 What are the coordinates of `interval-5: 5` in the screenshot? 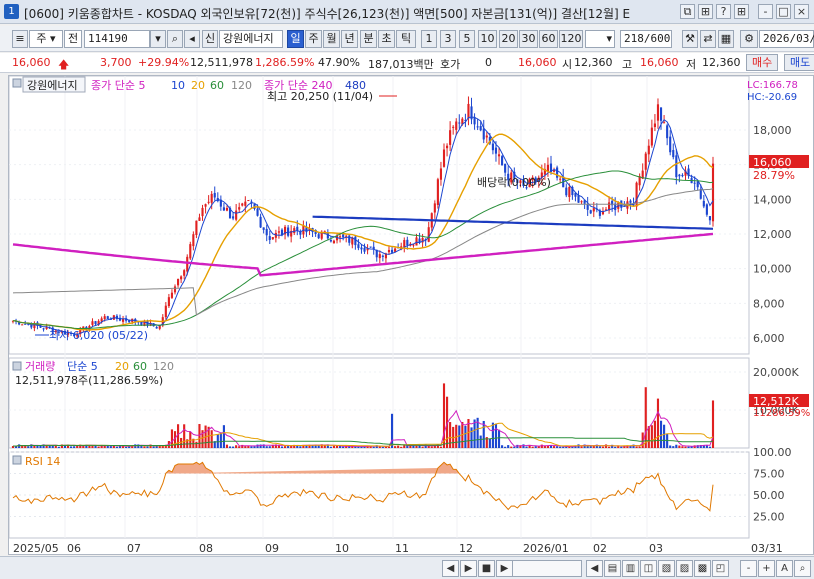 It's located at (467, 39).